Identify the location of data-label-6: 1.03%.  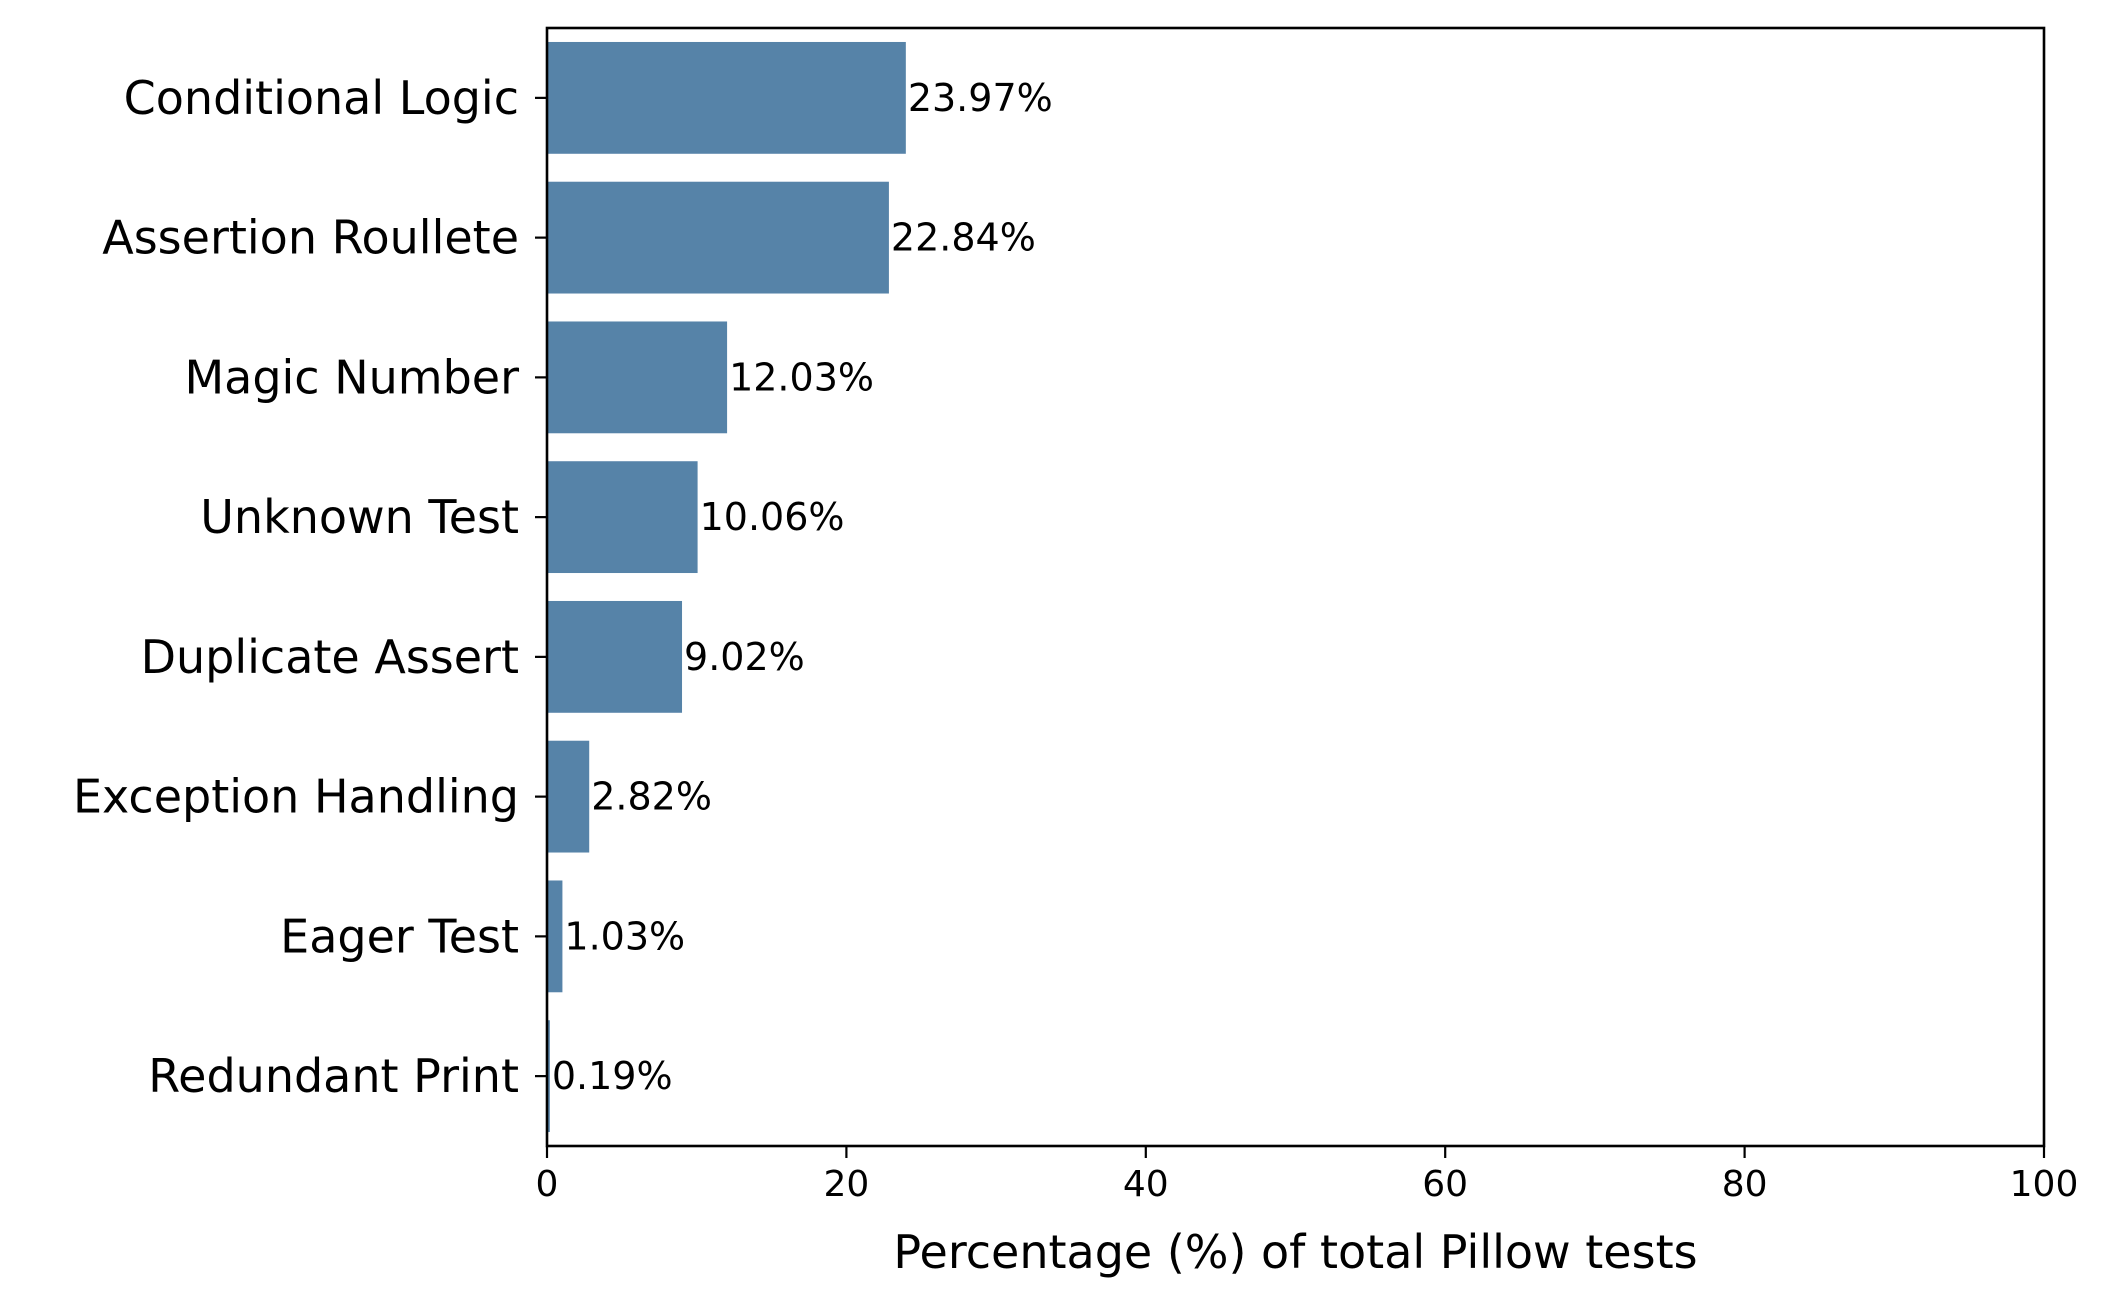
(624, 936).